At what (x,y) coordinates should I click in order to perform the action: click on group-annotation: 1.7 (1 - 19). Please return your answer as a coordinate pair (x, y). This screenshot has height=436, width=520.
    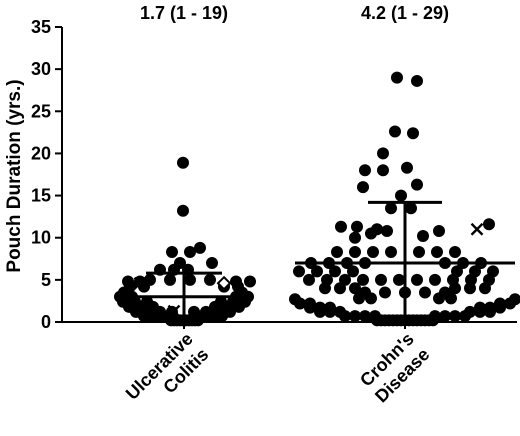
    Looking at the image, I should click on (184, 13).